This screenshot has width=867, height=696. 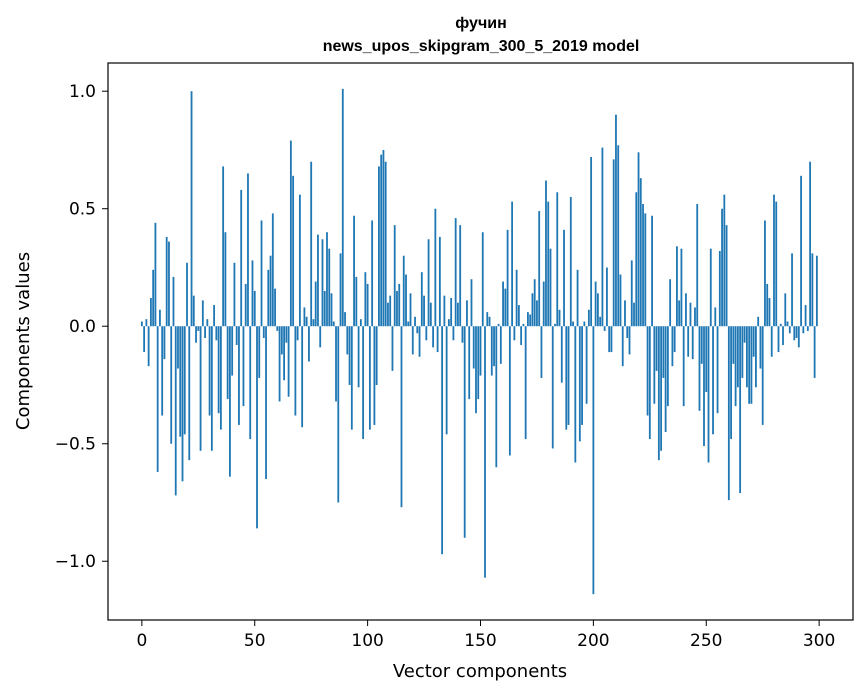 What do you see at coordinates (82, 327) in the screenshot?
I see `y-tick-label: 0.0` at bounding box center [82, 327].